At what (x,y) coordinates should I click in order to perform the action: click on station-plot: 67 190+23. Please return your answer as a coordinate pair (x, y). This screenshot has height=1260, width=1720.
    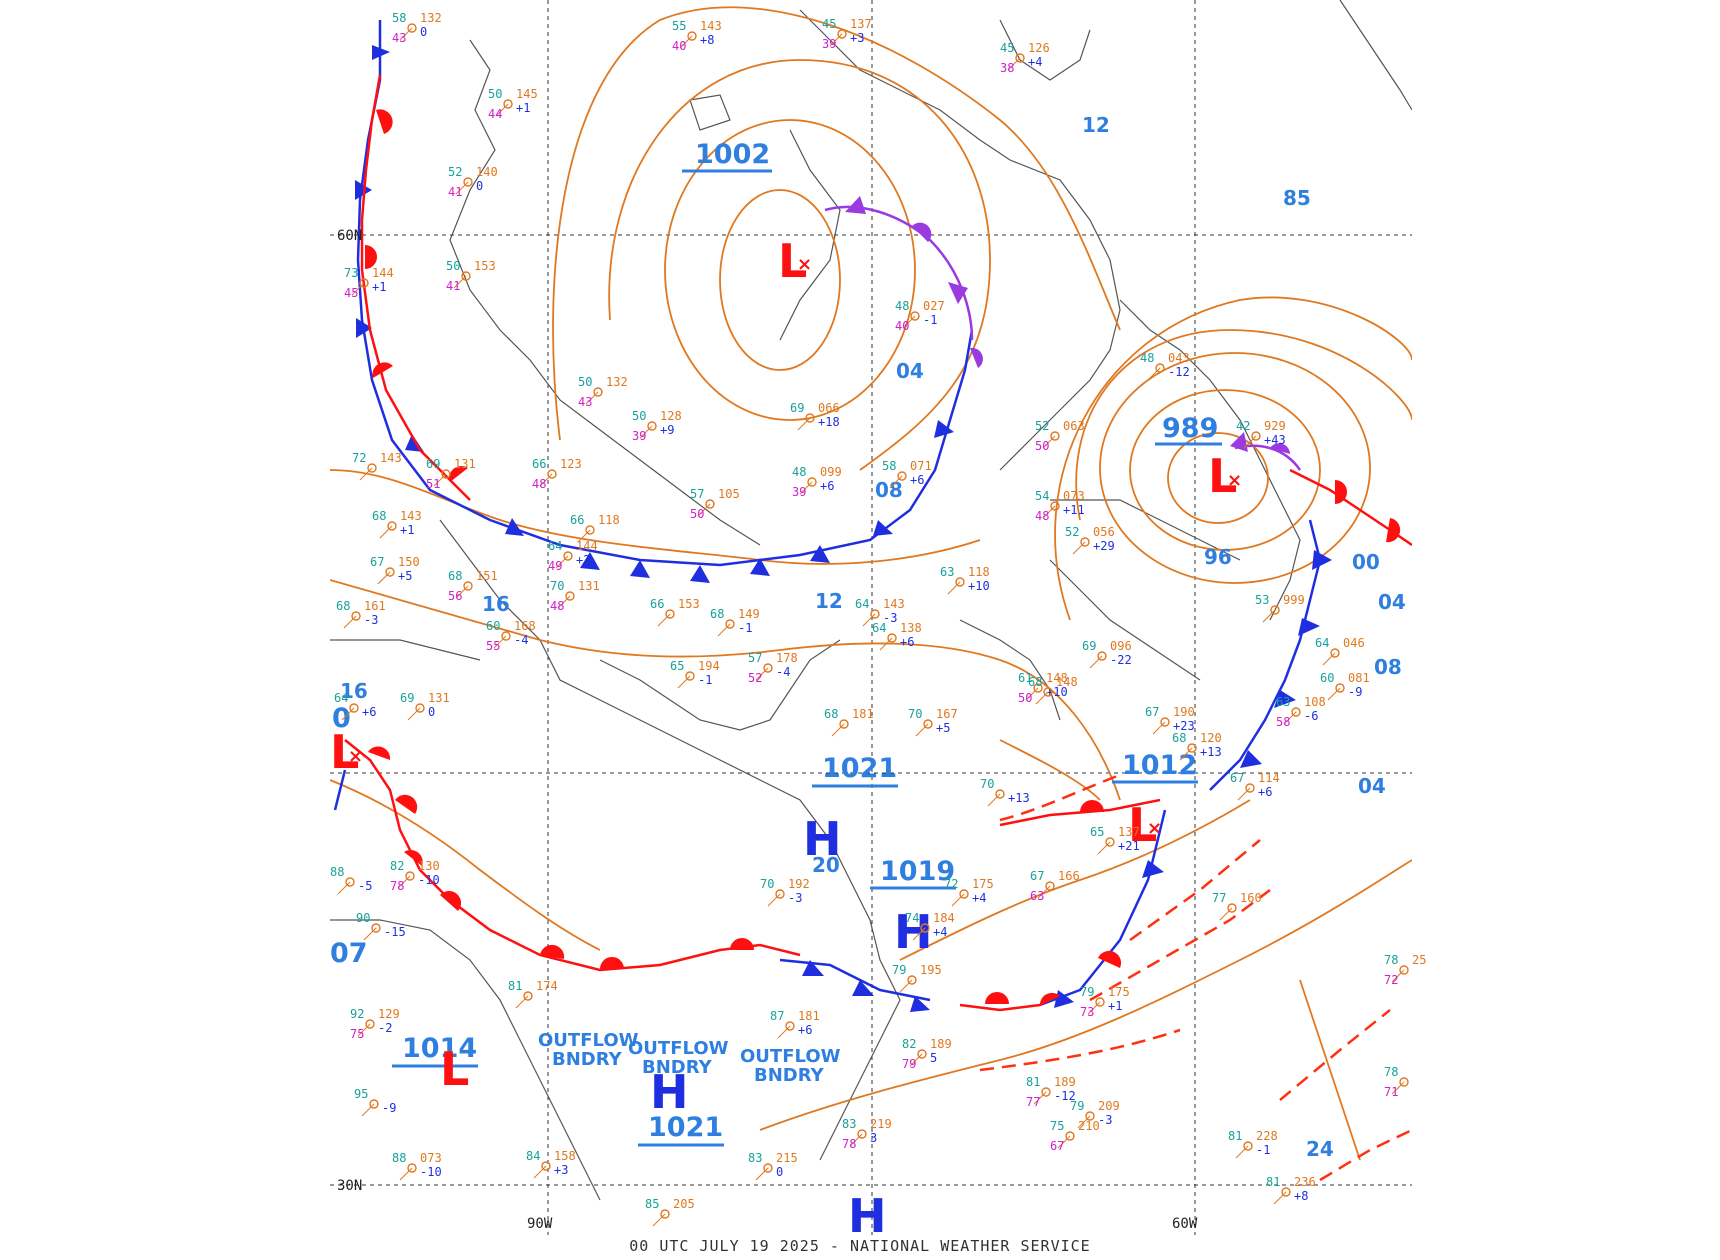
    Looking at the image, I should click on (1170, 720).